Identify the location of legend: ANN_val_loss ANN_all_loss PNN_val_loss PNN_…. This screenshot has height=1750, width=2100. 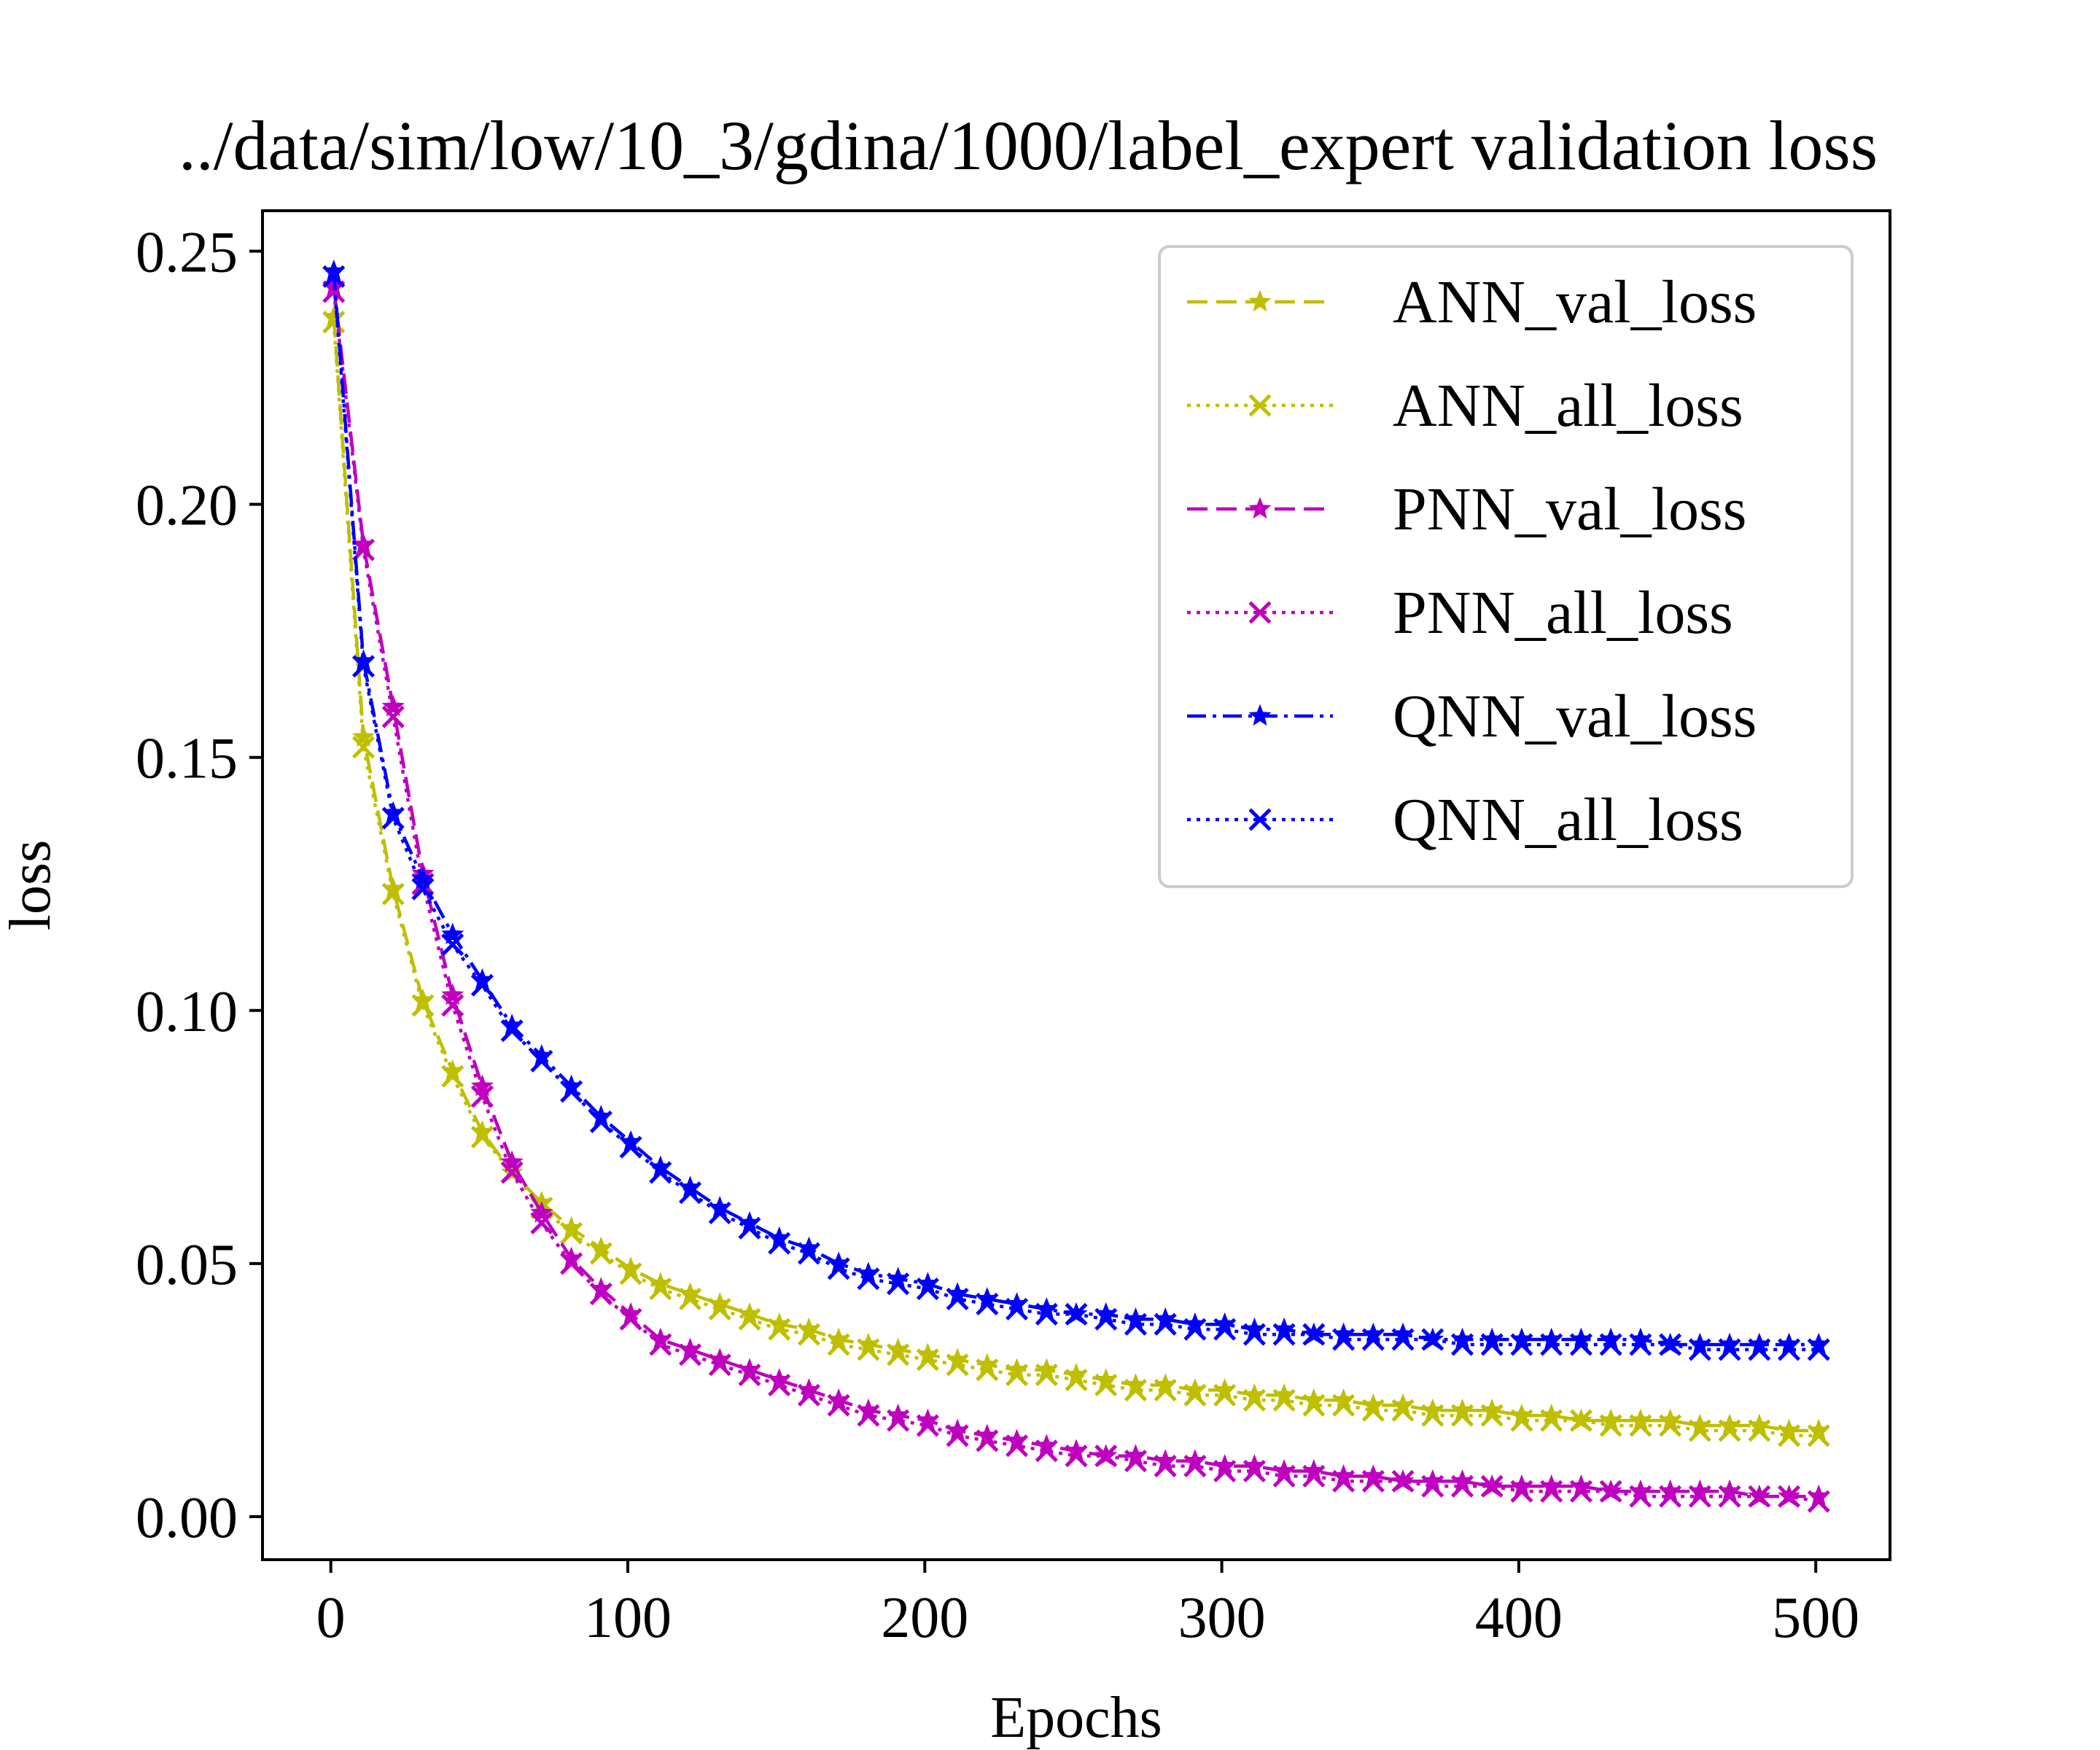
(1506, 566).